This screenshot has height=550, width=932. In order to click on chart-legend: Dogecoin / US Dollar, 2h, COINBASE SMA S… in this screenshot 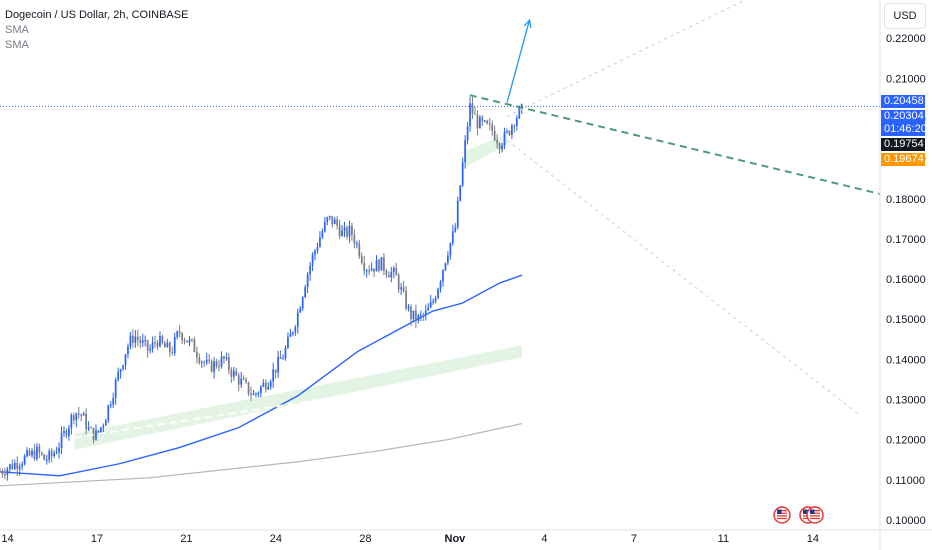, I will do `click(96, 30)`.